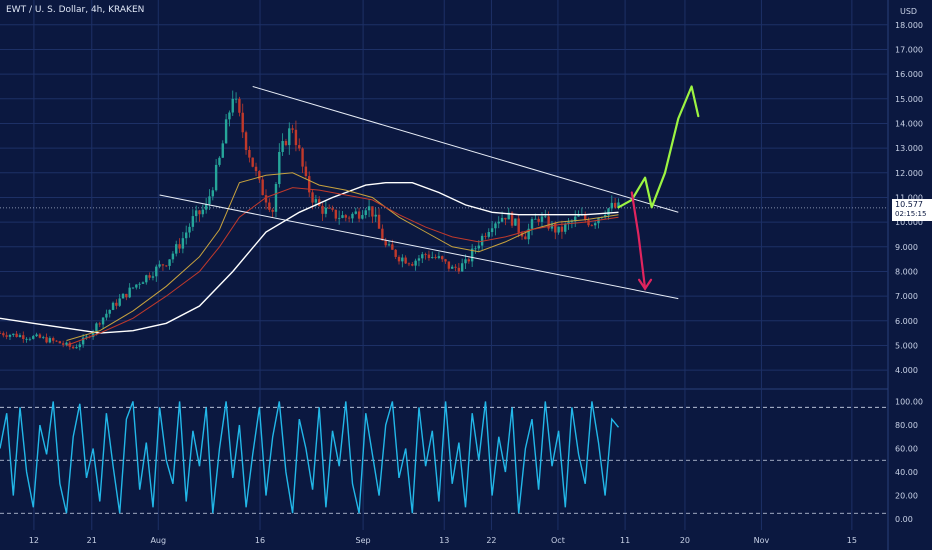  I want to click on bearish-arrow-head, so click(645, 284).